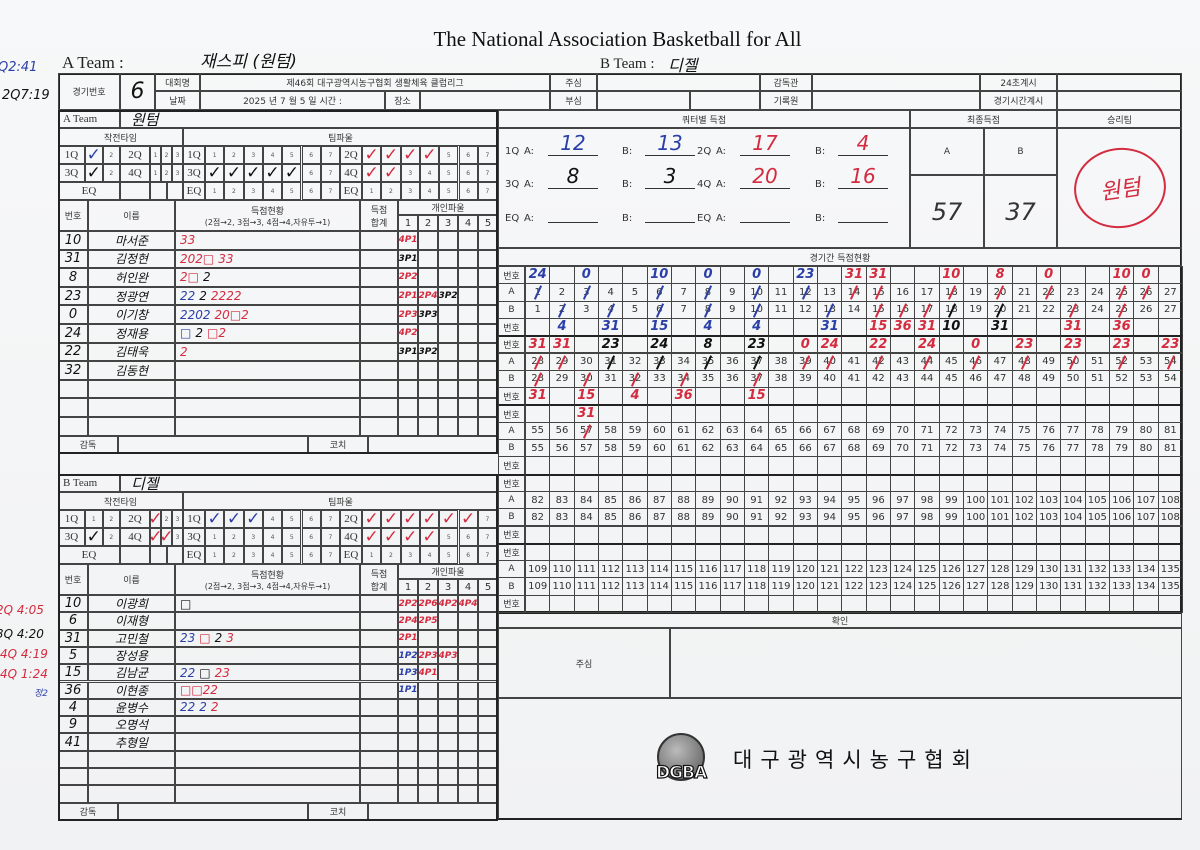 The image size is (1200, 850). Describe the element at coordinates (765, 143) in the screenshot. I see `quarter-score-field: 17` at that location.